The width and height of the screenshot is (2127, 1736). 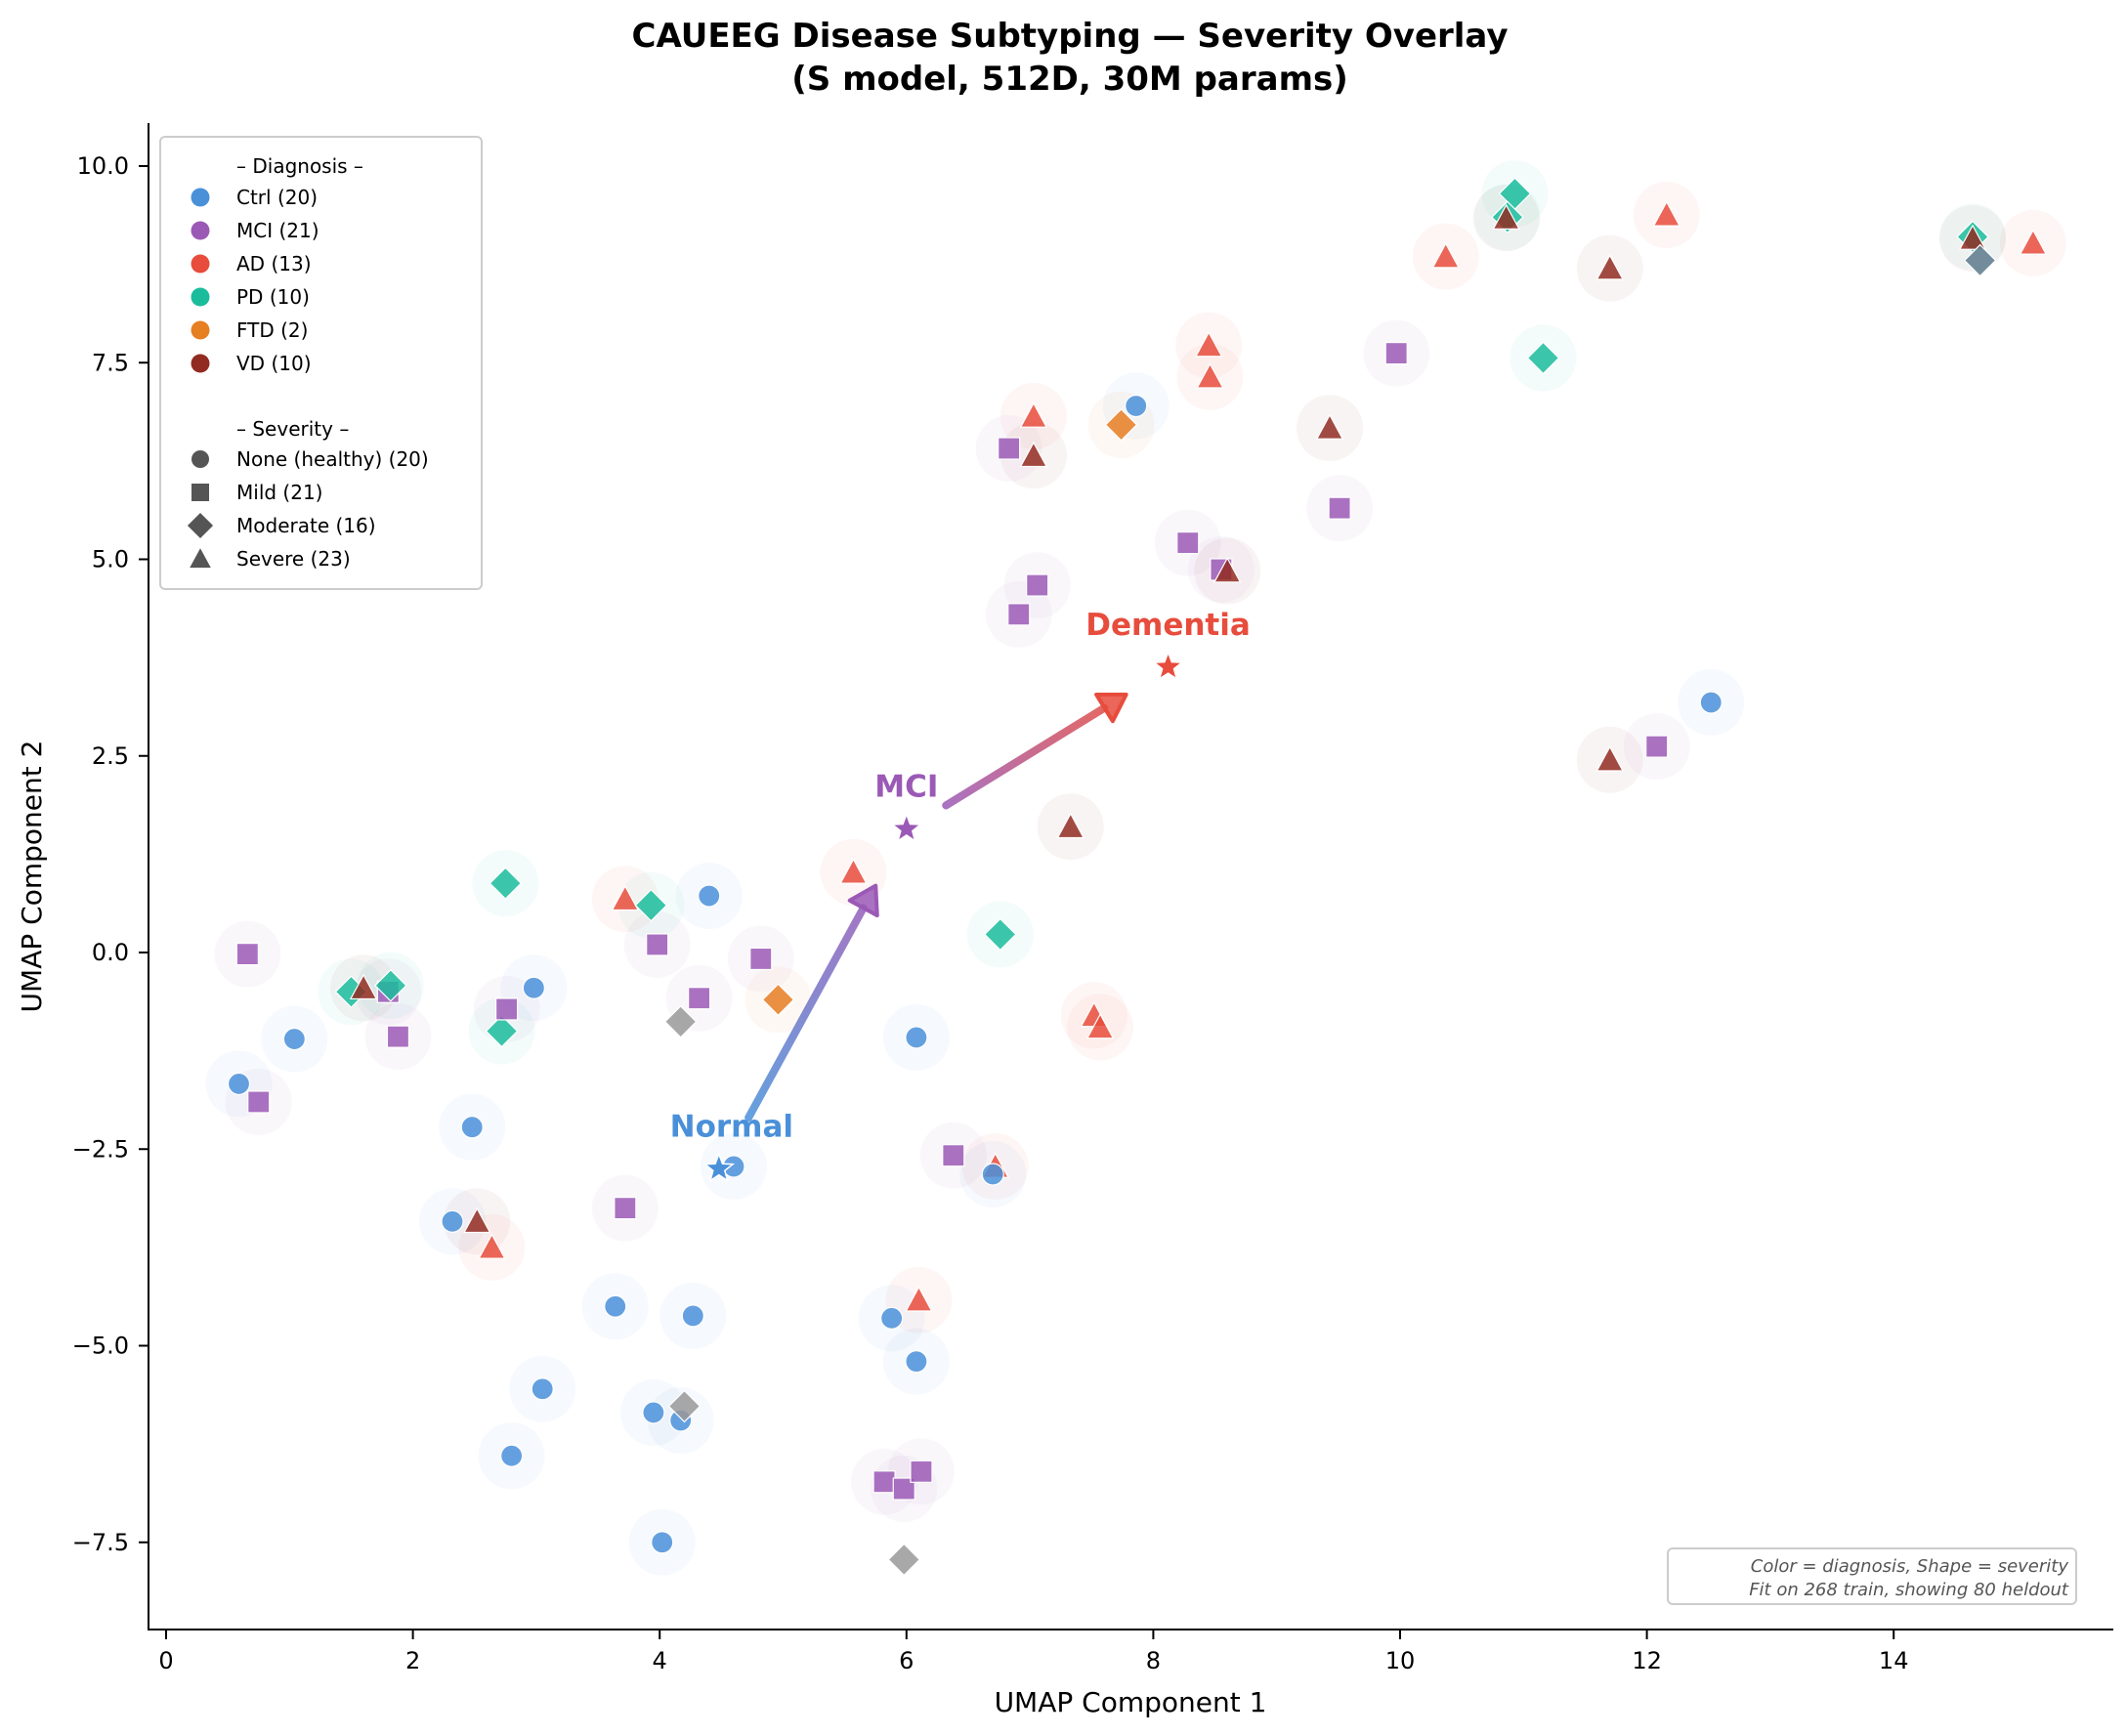 I want to click on centroid-label-dementia: Dementia, so click(x=1168, y=625).